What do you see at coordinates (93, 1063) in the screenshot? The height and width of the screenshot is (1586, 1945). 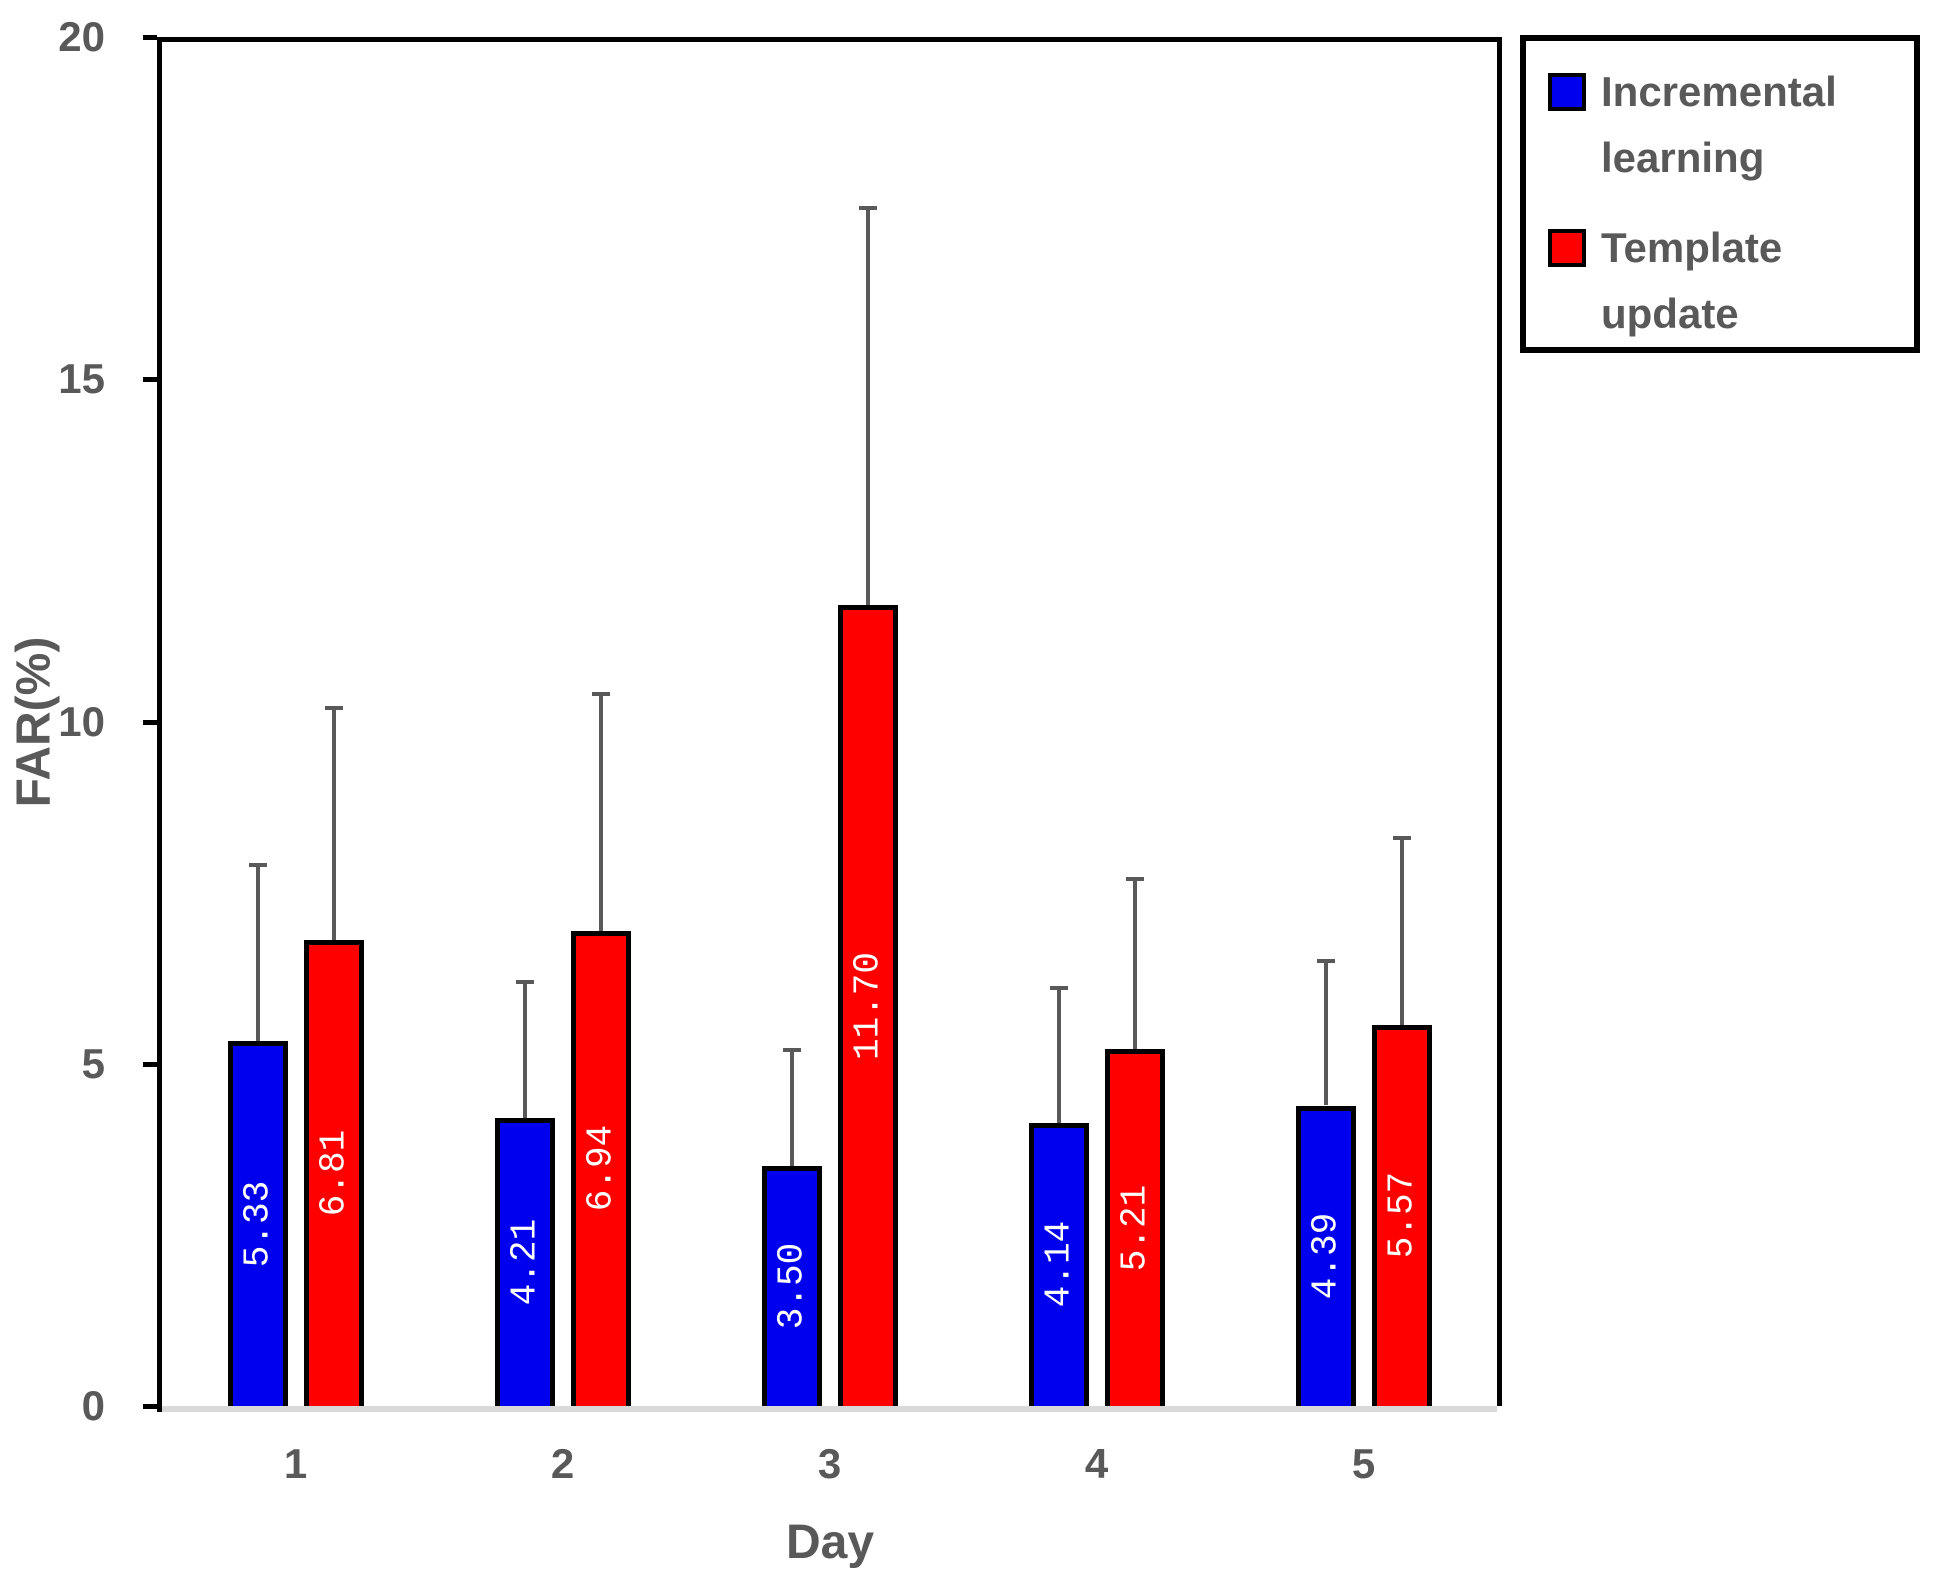 I see `y-tick-label: 5` at bounding box center [93, 1063].